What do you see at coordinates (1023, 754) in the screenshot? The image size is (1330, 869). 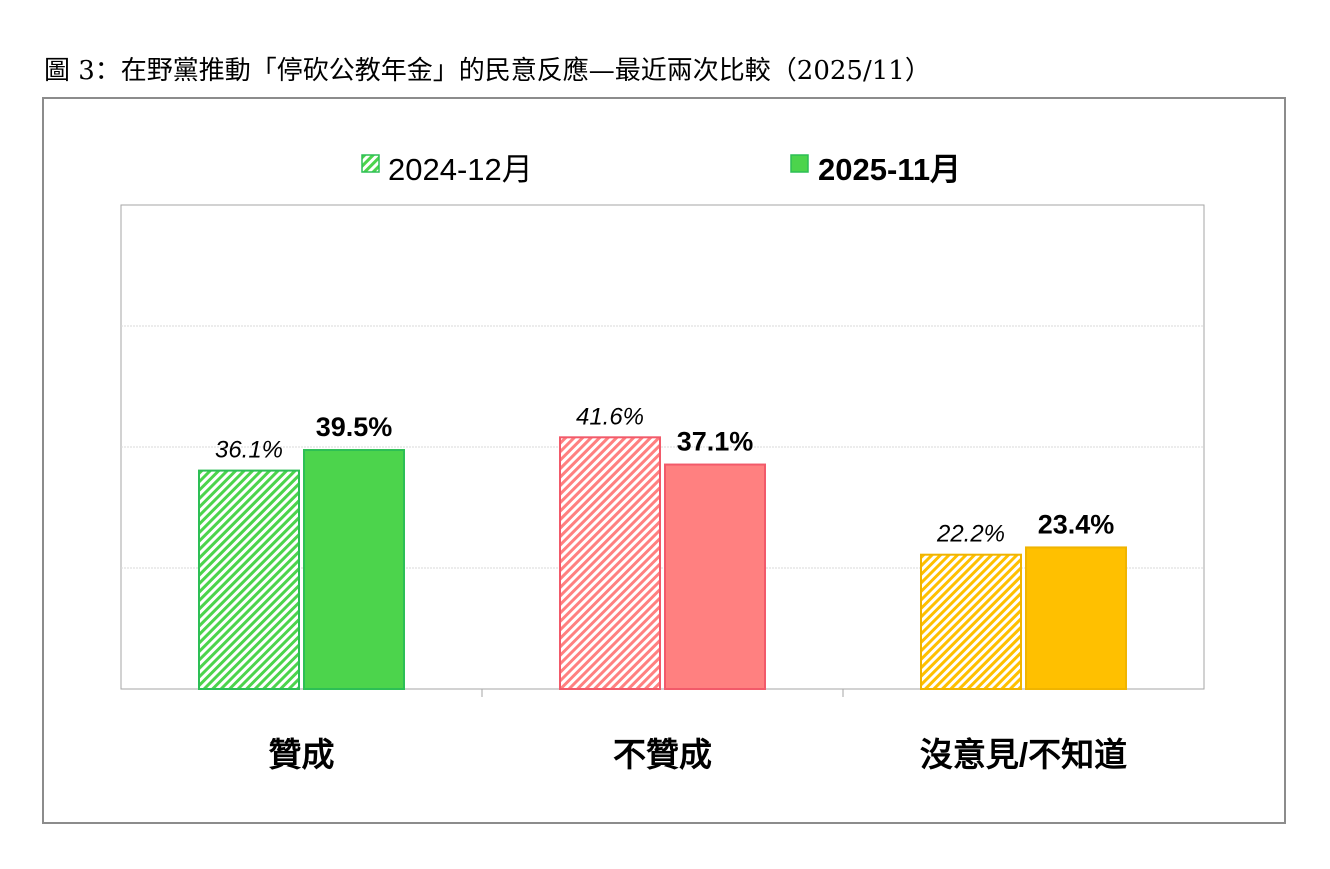 I see `category-label: 沒意見/不知道` at bounding box center [1023, 754].